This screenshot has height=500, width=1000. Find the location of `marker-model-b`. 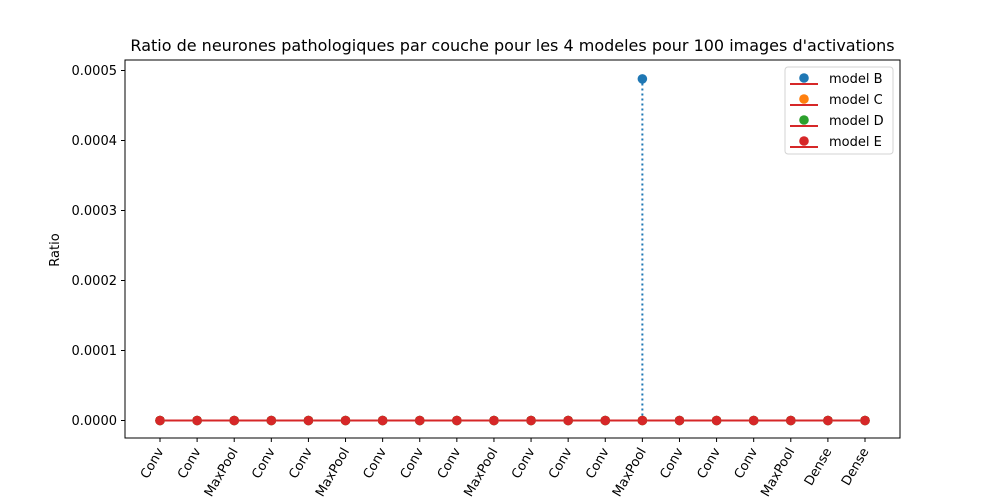

marker-model-b is located at coordinates (642, 79).